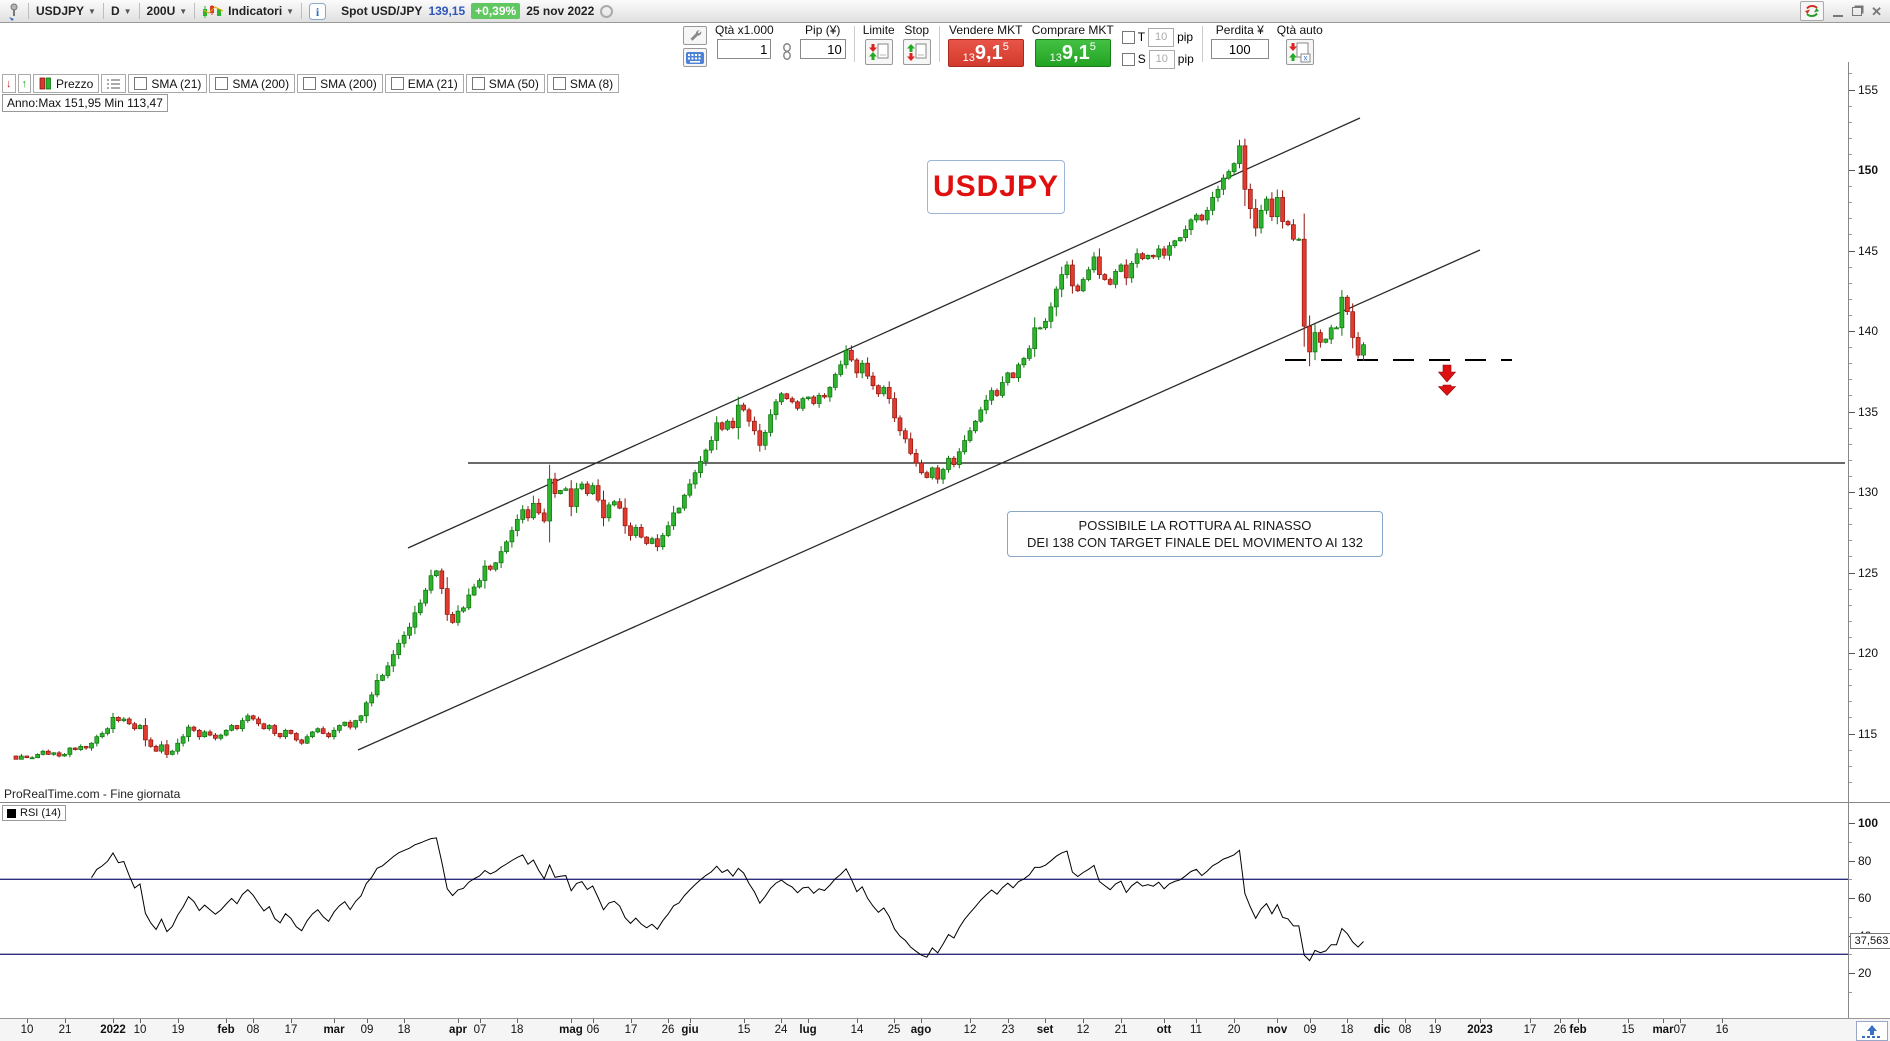  Describe the element at coordinates (248, 11) in the screenshot. I see `indicators-button: Indicatori ▼` at that location.